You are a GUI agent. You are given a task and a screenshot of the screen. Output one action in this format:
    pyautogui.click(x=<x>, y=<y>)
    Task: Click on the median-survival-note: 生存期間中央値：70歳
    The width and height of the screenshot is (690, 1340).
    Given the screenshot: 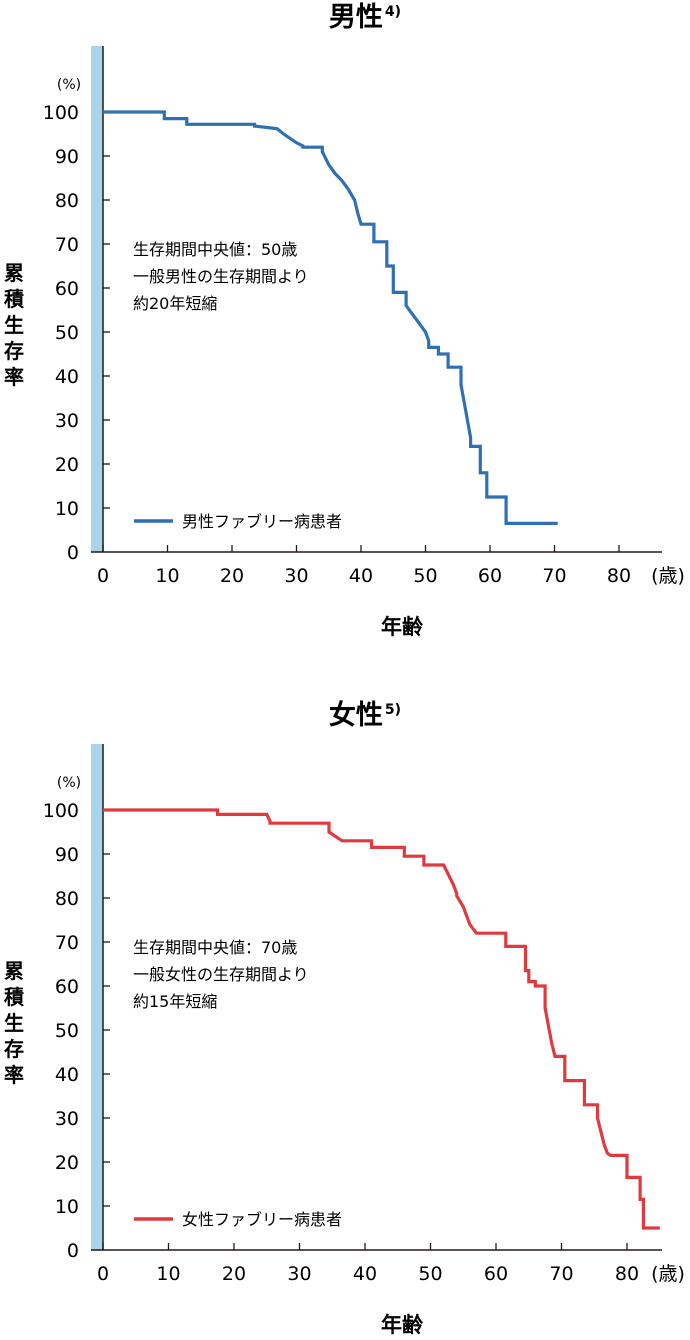 What is the action you would take?
    pyautogui.click(x=215, y=947)
    